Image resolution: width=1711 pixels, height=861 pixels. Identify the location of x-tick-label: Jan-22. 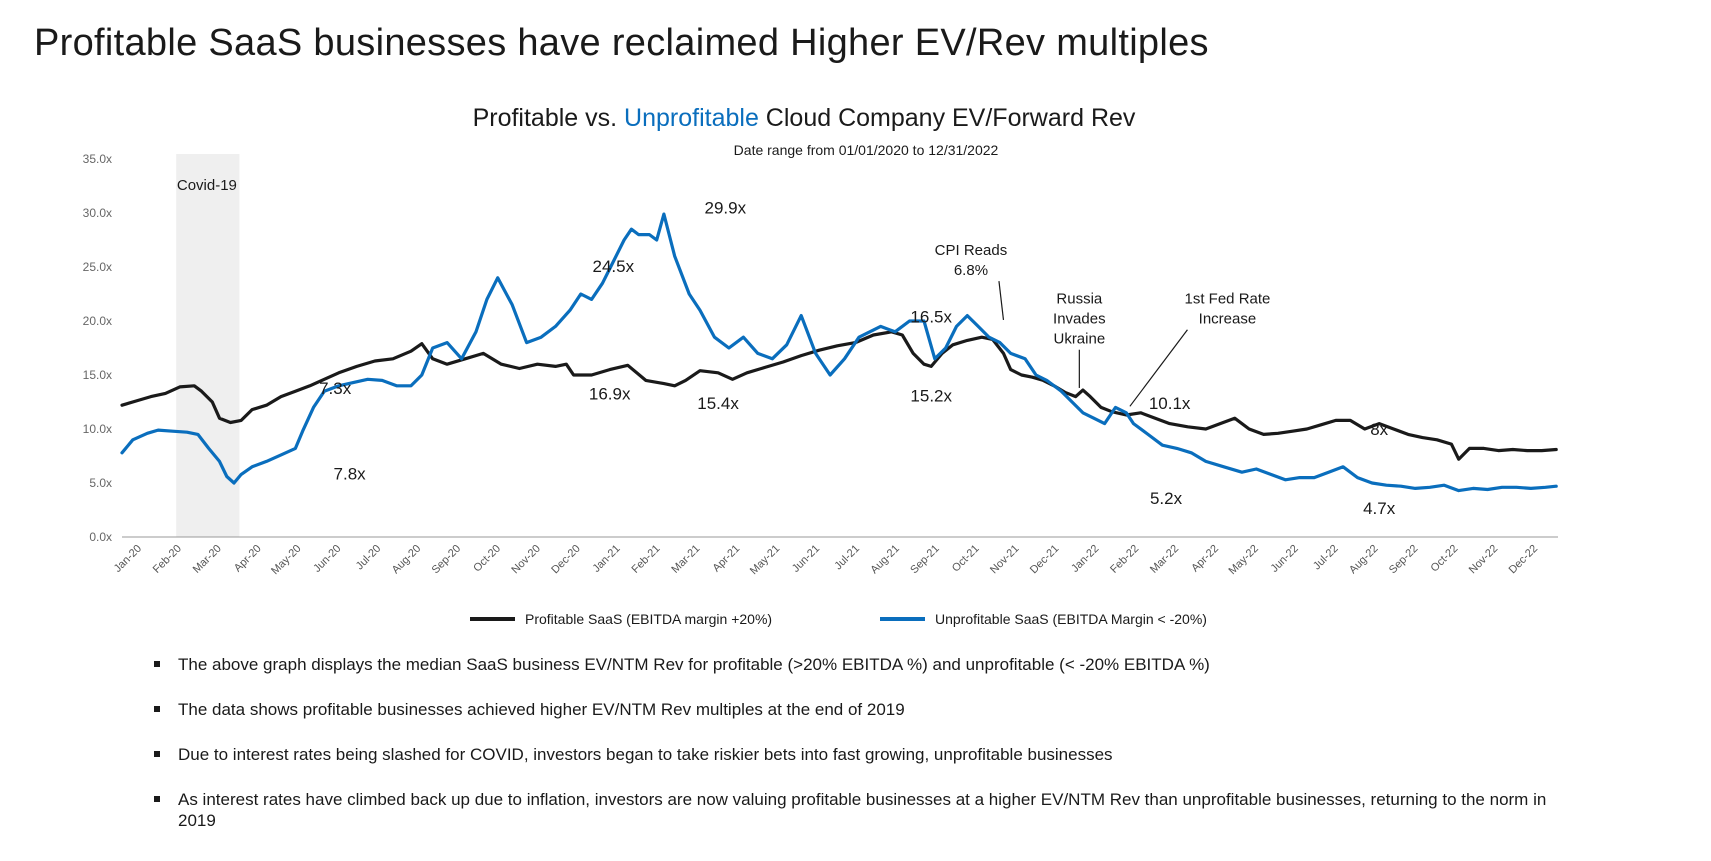
(1085, 559).